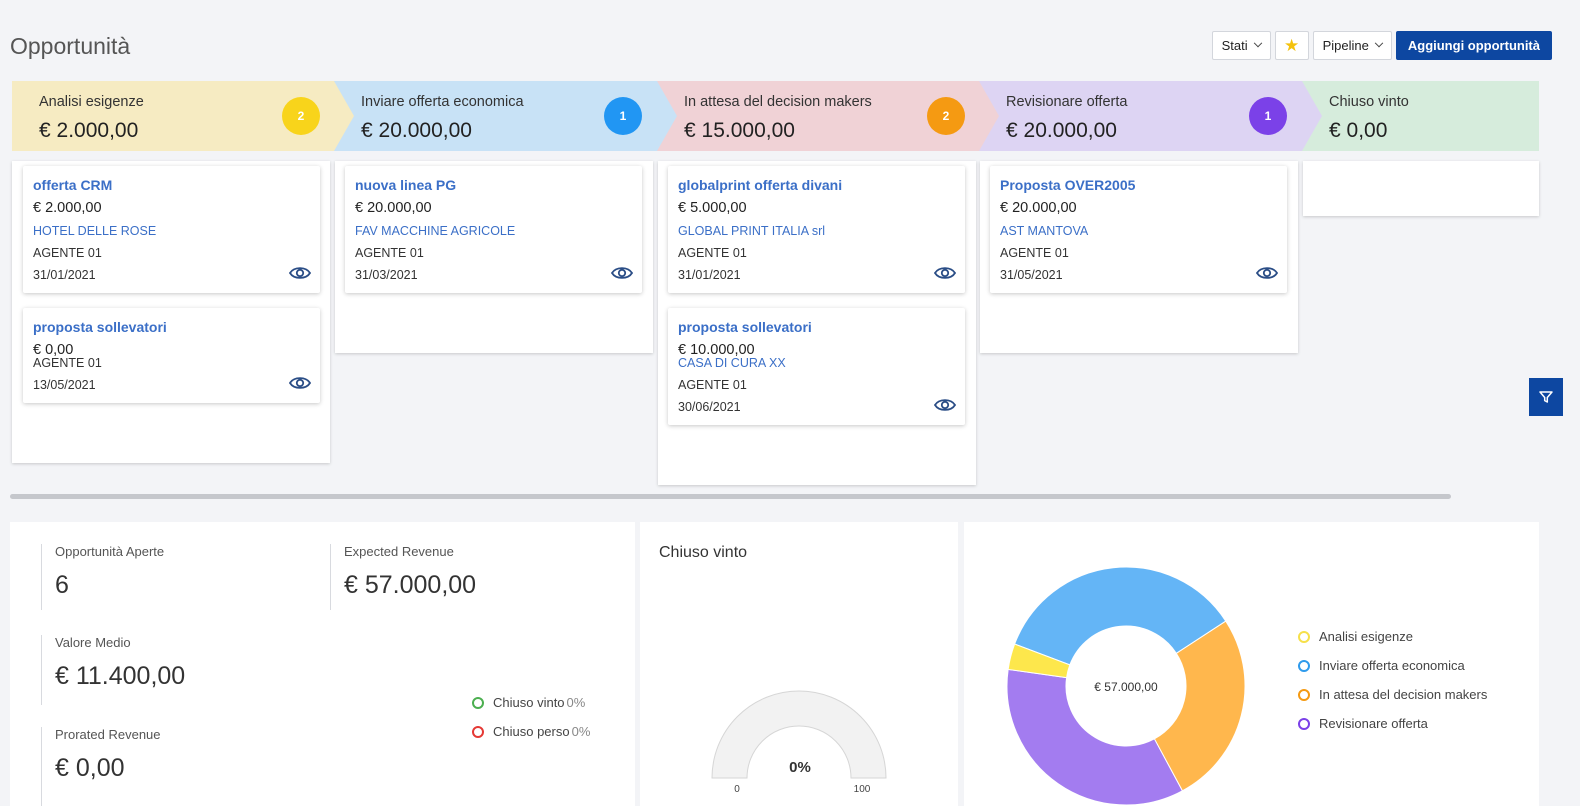  Describe the element at coordinates (799, 734) in the screenshot. I see `gauge-track` at that location.